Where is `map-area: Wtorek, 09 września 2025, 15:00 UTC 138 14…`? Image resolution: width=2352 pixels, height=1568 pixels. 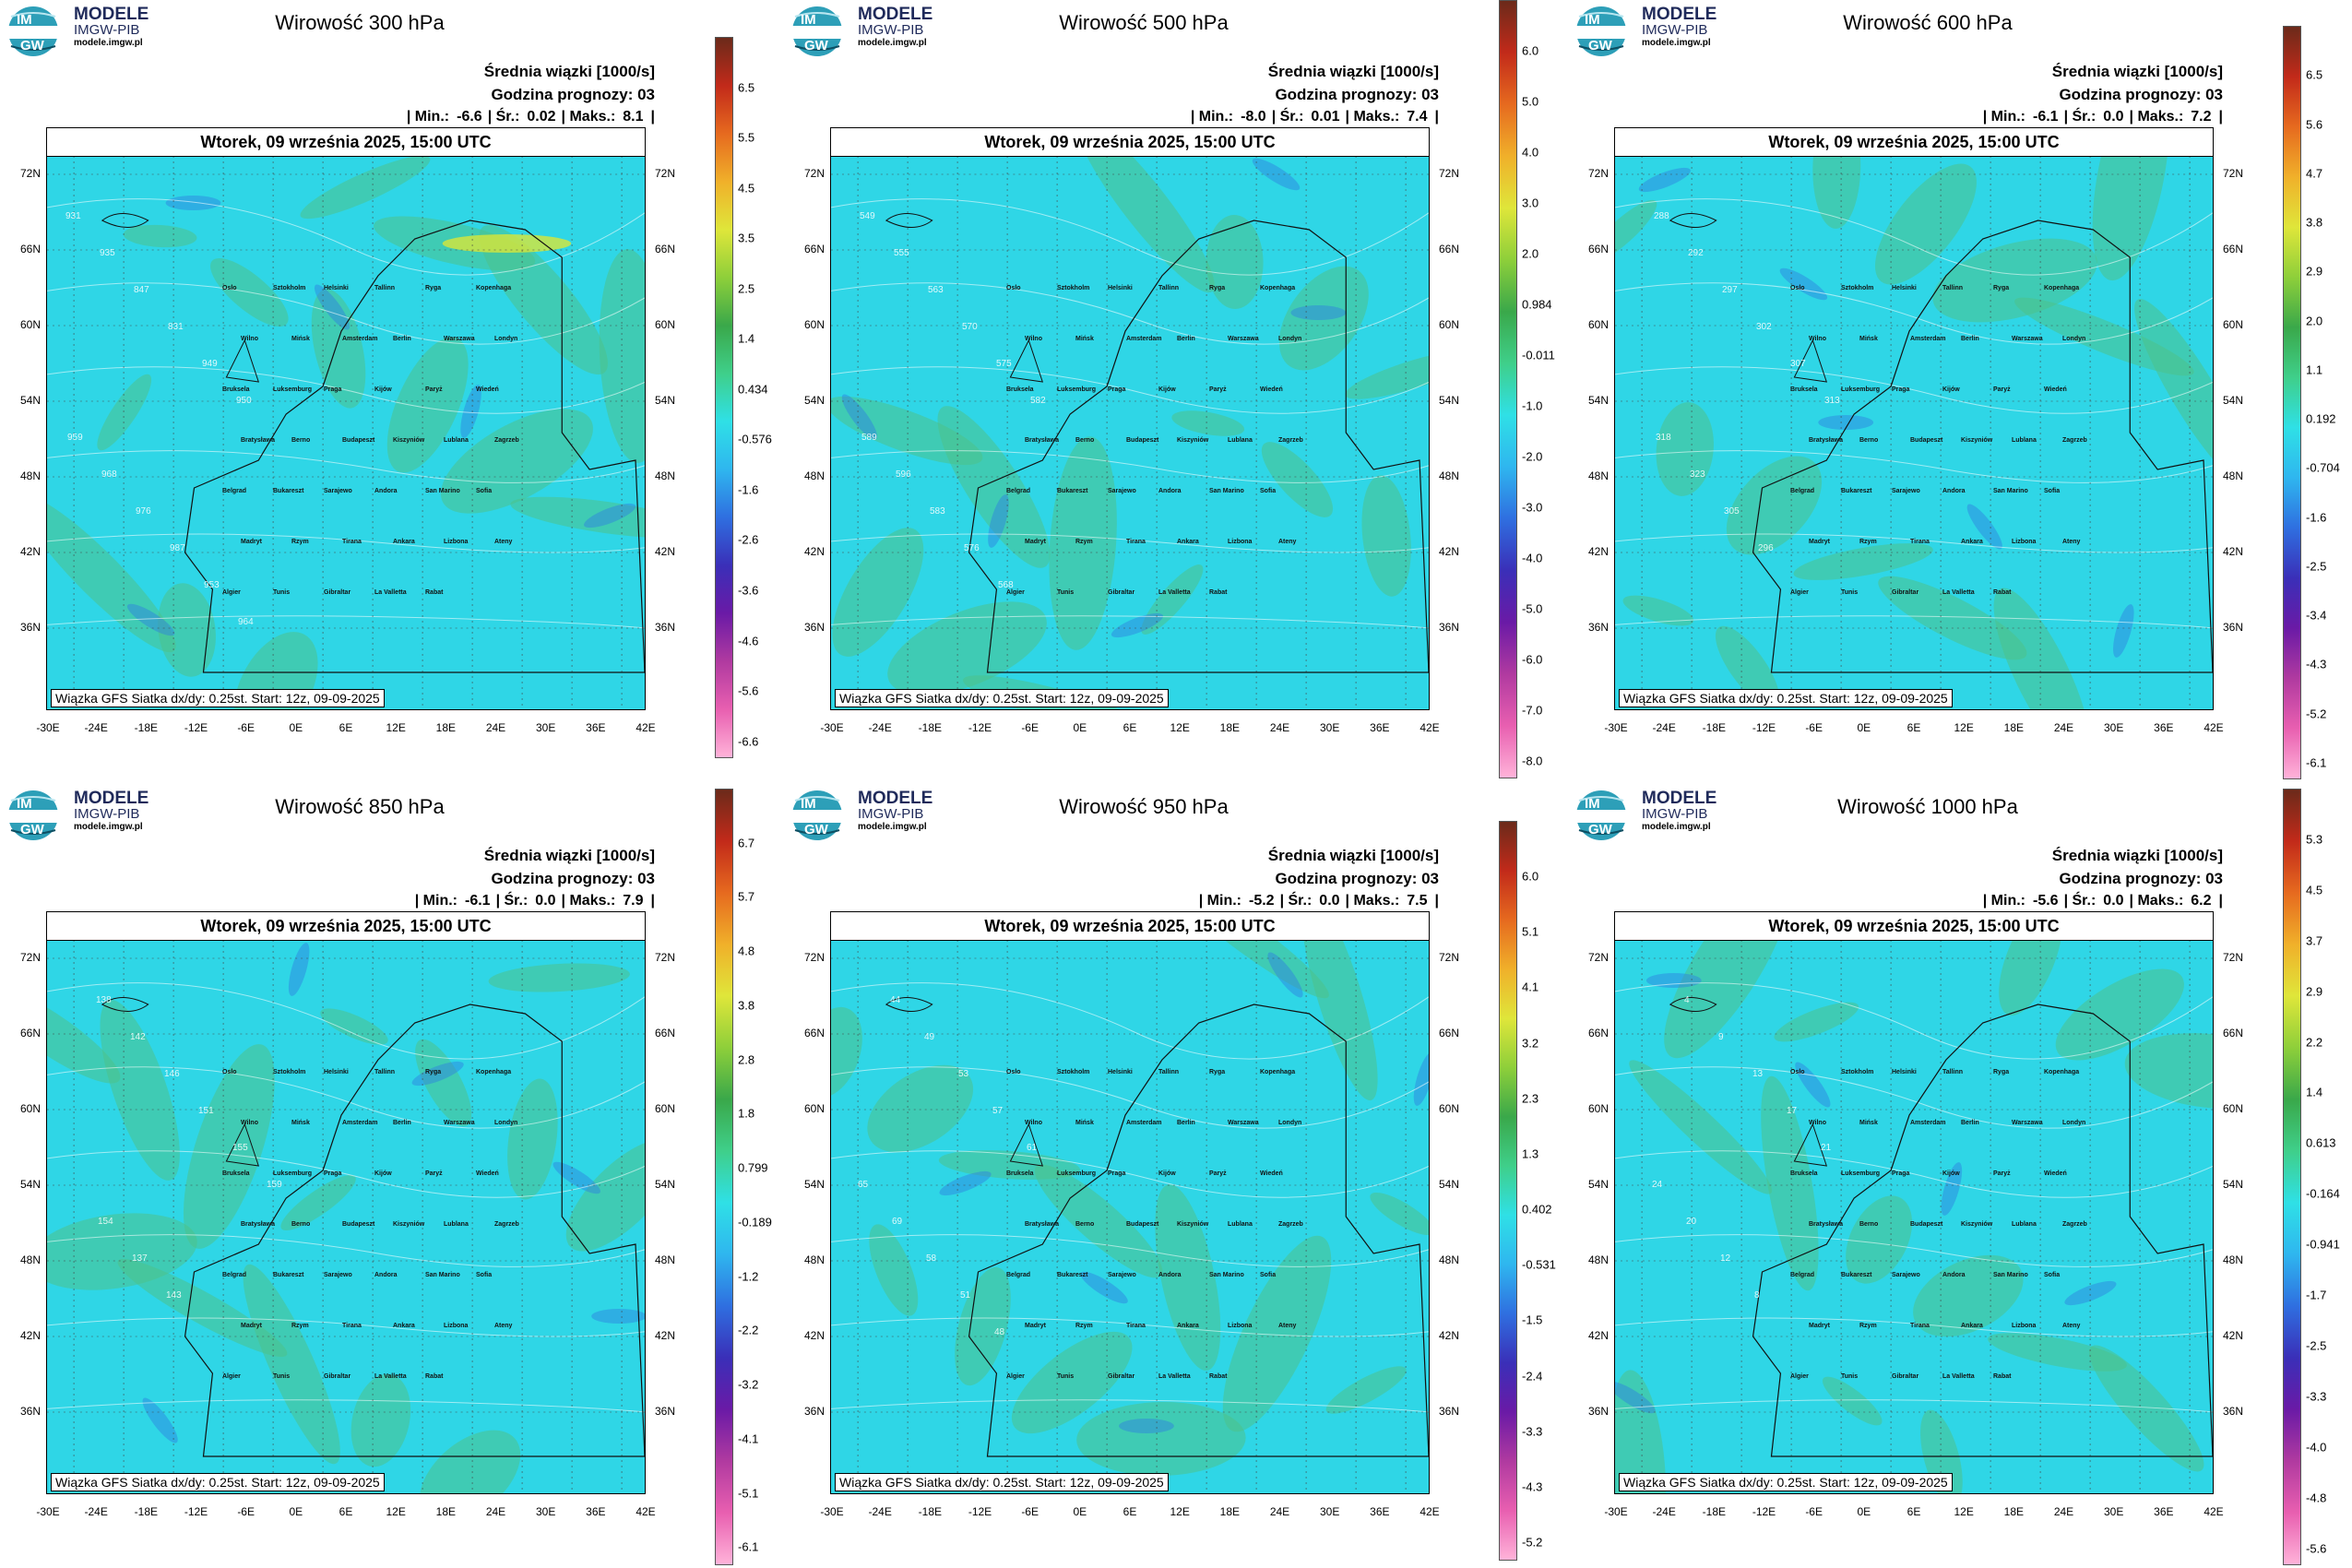
map-area: Wtorek, 09 września 2025, 15:00 UTC 138 14… is located at coordinates (346, 1202).